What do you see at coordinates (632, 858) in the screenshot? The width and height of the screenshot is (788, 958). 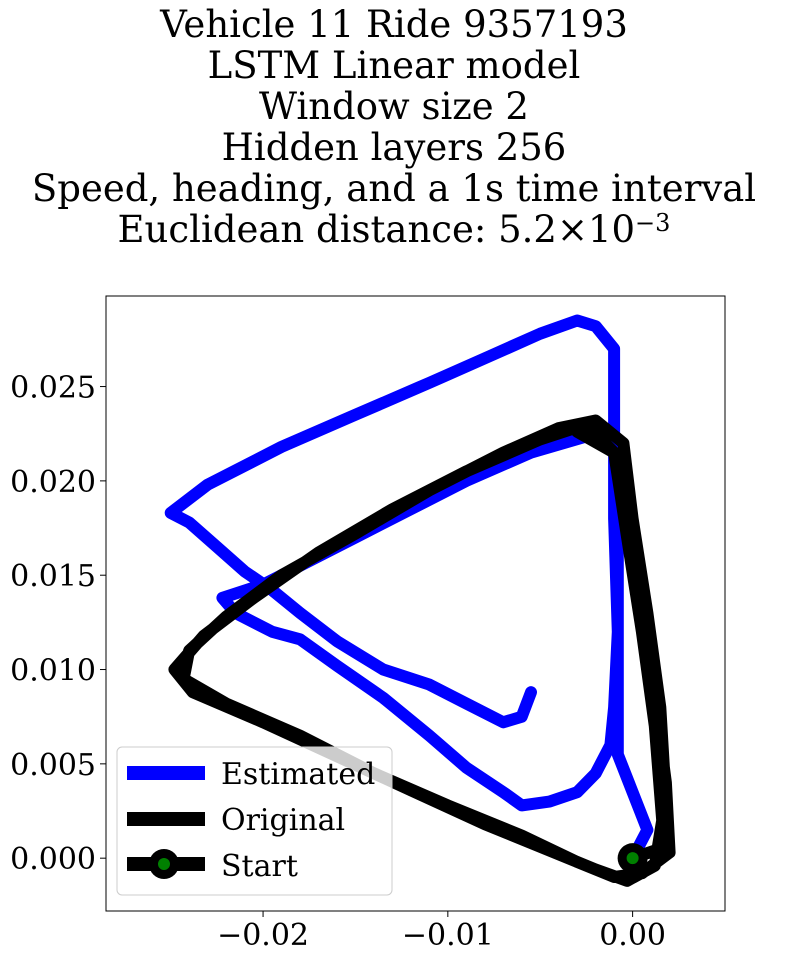 I see `start-marker` at bounding box center [632, 858].